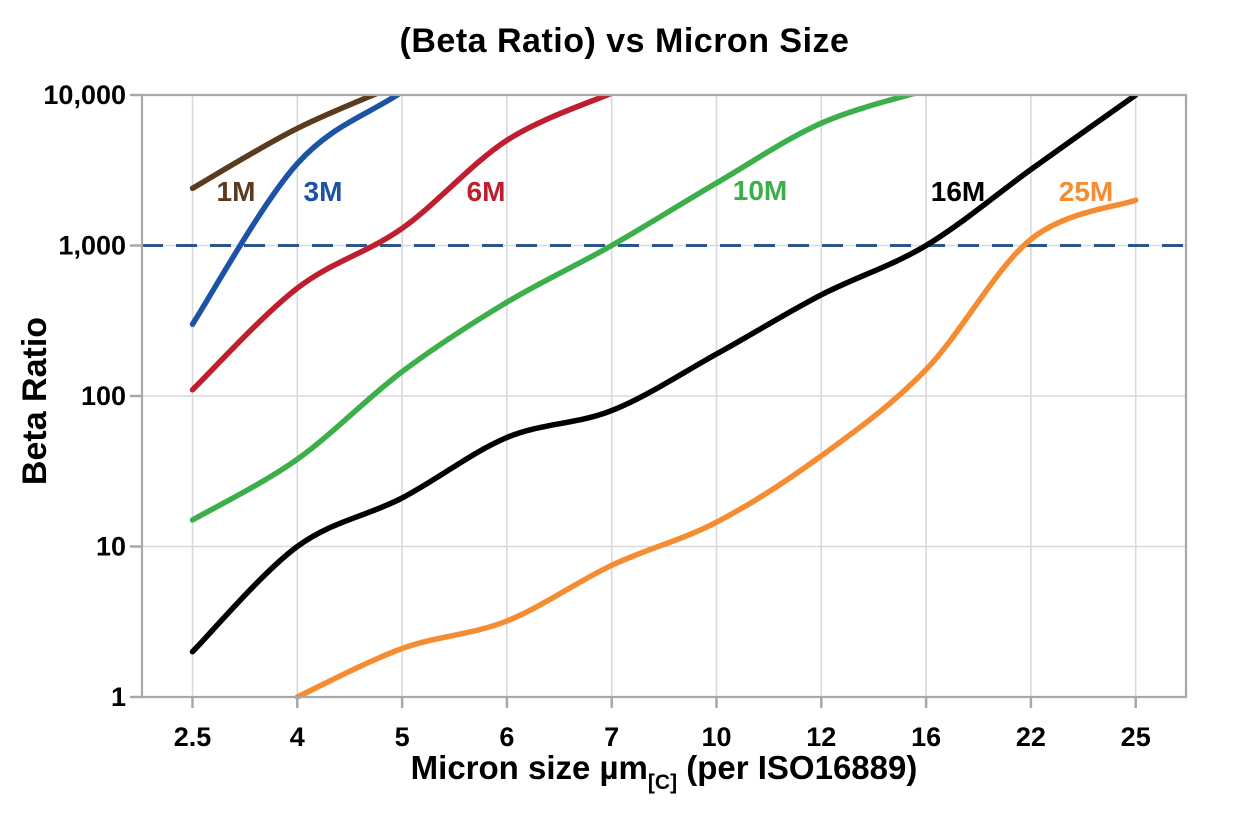  Describe the element at coordinates (402, 737) in the screenshot. I see `x-tick-label: 5` at that location.